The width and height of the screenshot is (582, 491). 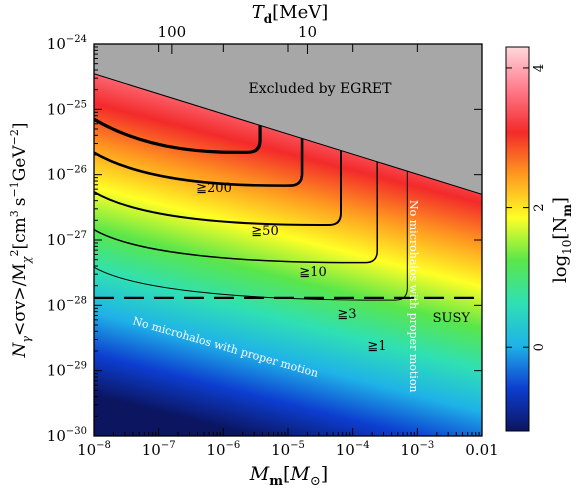 I want to click on colorbar-ticks: 0 2 4, so click(x=526, y=207).